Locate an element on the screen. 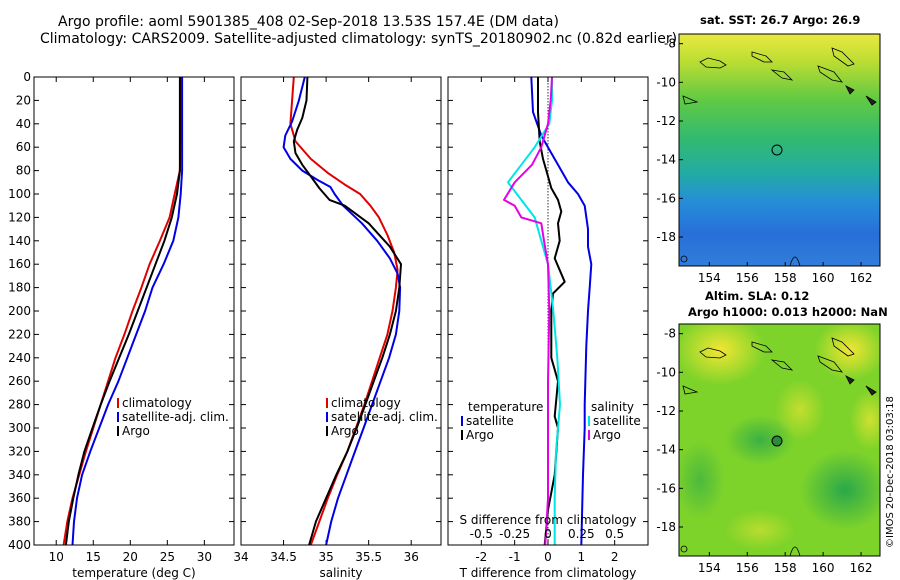  depth-tick-label: 240 is located at coordinates (19, 358).